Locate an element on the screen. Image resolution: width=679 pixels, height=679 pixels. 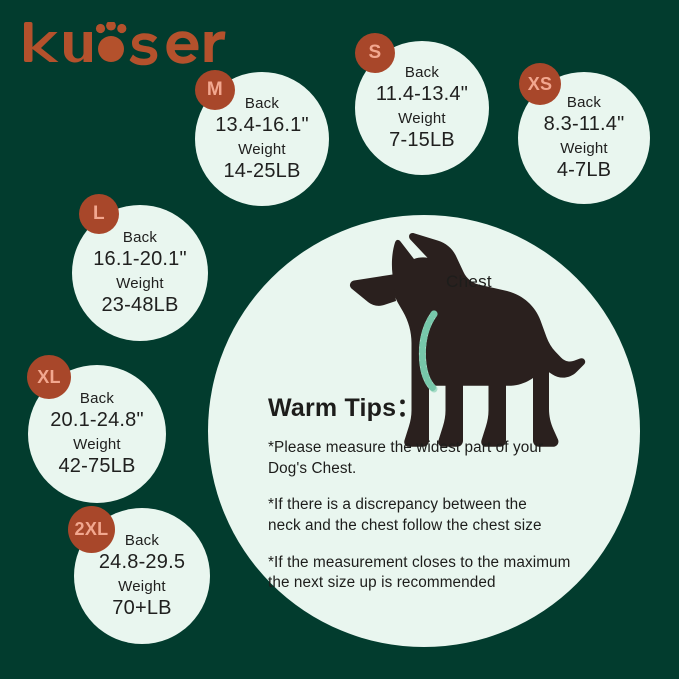
size-l-back-label: Back is located at coordinates (140, 237).